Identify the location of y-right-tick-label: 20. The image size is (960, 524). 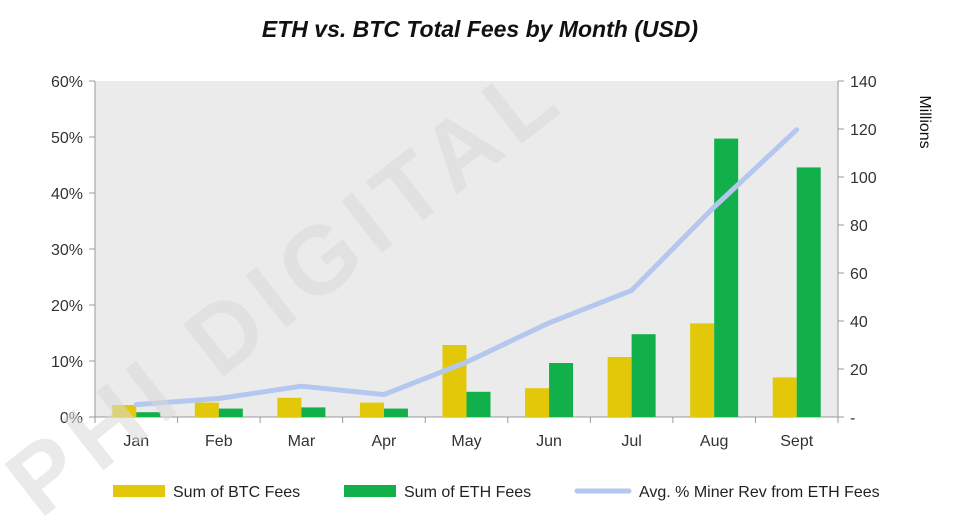
(859, 370).